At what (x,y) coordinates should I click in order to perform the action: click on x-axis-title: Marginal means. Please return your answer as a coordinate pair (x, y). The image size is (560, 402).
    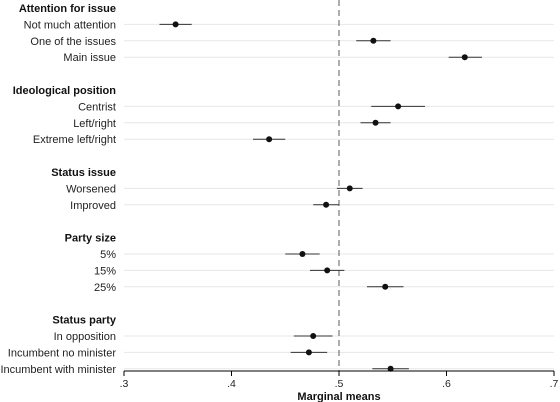
    Looking at the image, I should click on (338, 396).